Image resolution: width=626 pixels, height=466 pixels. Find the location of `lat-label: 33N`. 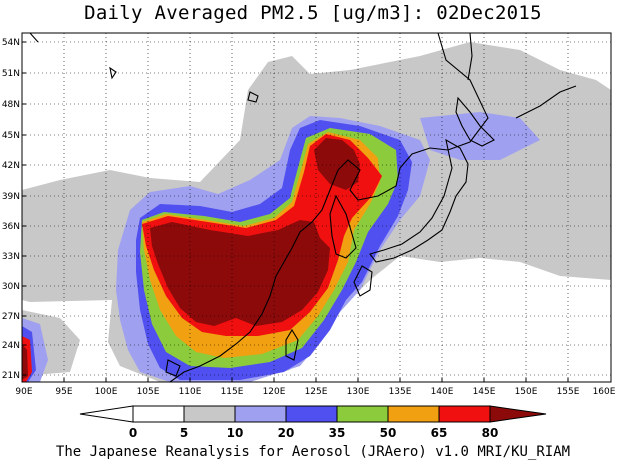

lat-label: 33N is located at coordinates (11, 257).